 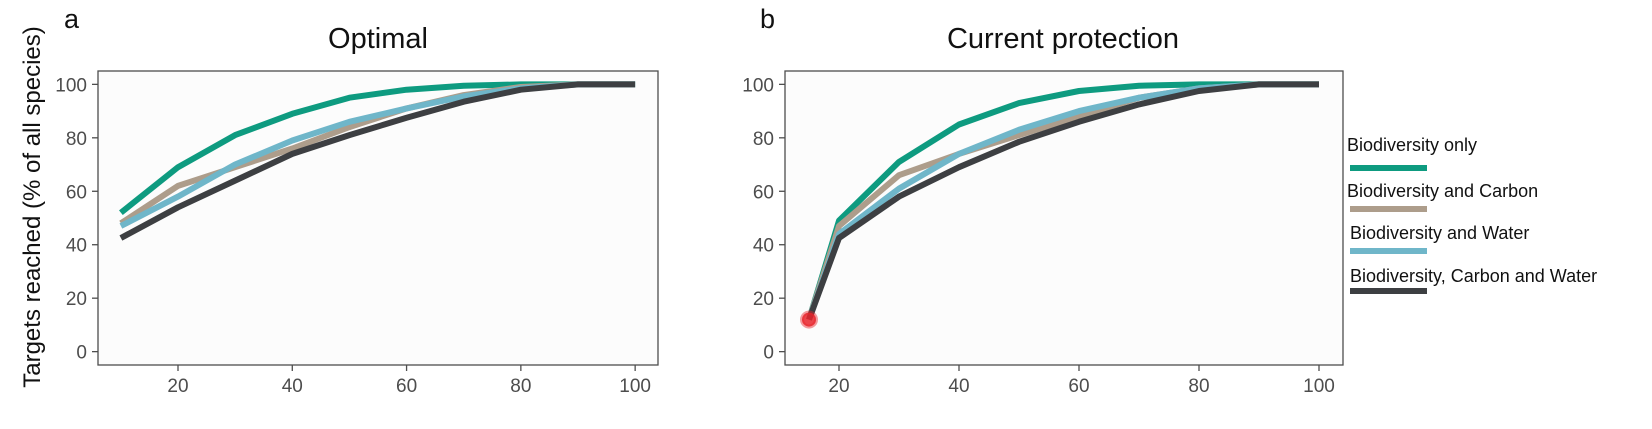 I want to click on panel-a-y-tick-label-20: 20, so click(x=76, y=299).